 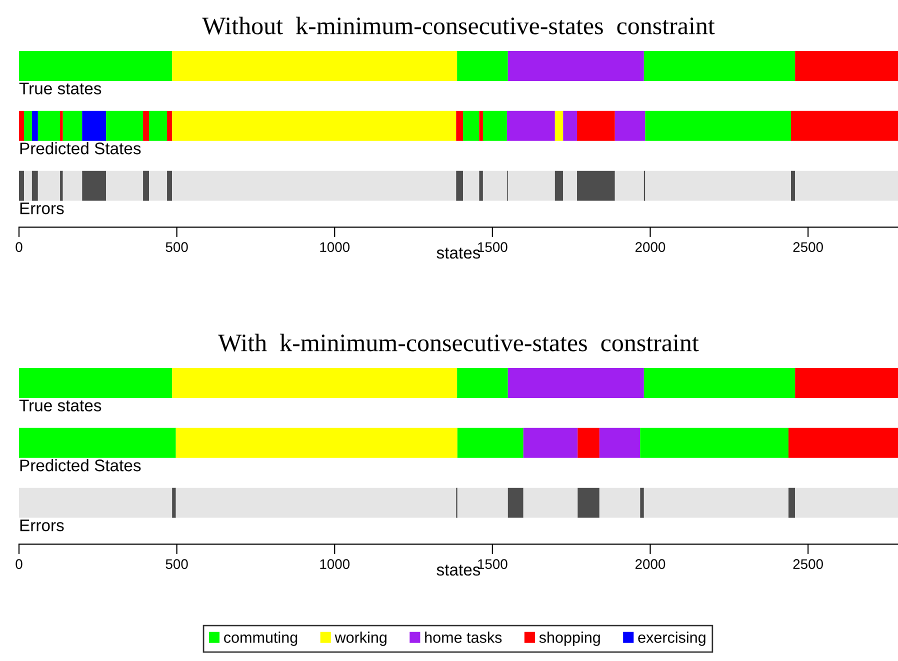 I want to click on chart-title: Without k-minimum-consecutive-states constraint, so click(x=458, y=25).